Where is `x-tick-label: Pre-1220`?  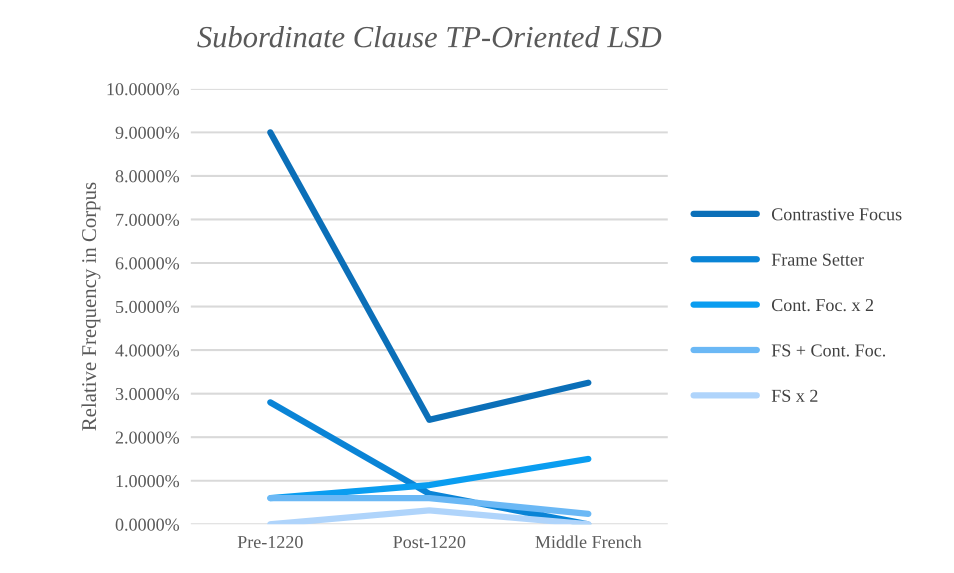
x-tick-label: Pre-1220 is located at coordinates (270, 542).